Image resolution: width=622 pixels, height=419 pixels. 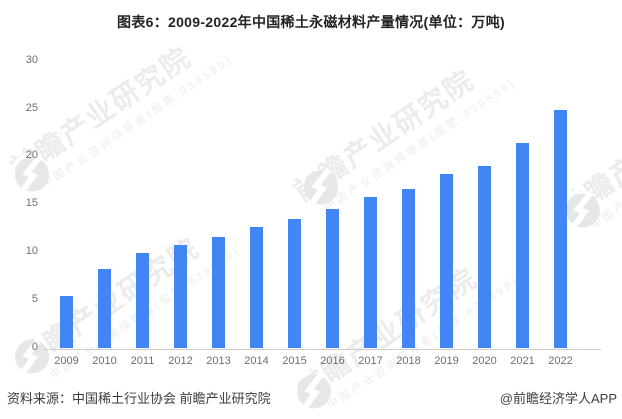 I want to click on bar-2014, so click(x=256, y=288).